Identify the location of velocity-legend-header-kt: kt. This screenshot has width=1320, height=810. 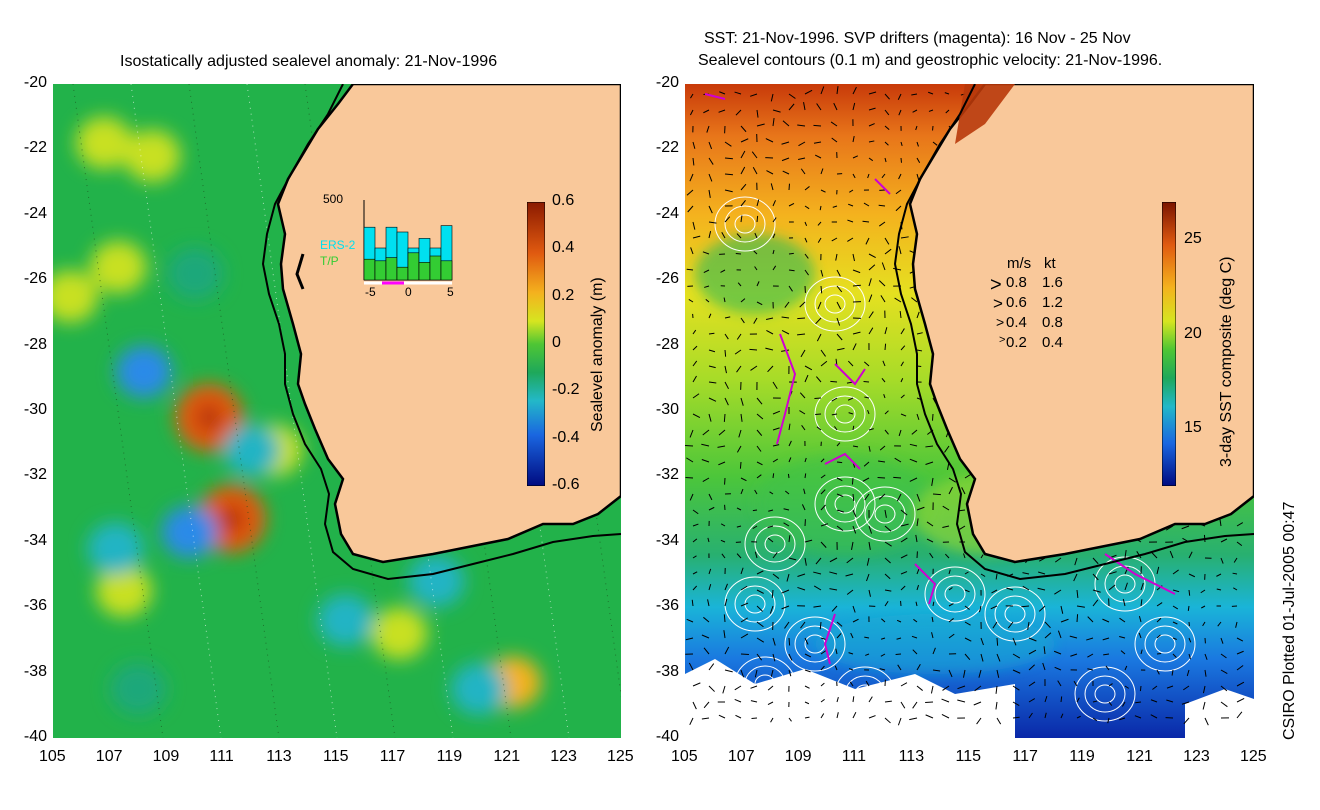
(1050, 263).